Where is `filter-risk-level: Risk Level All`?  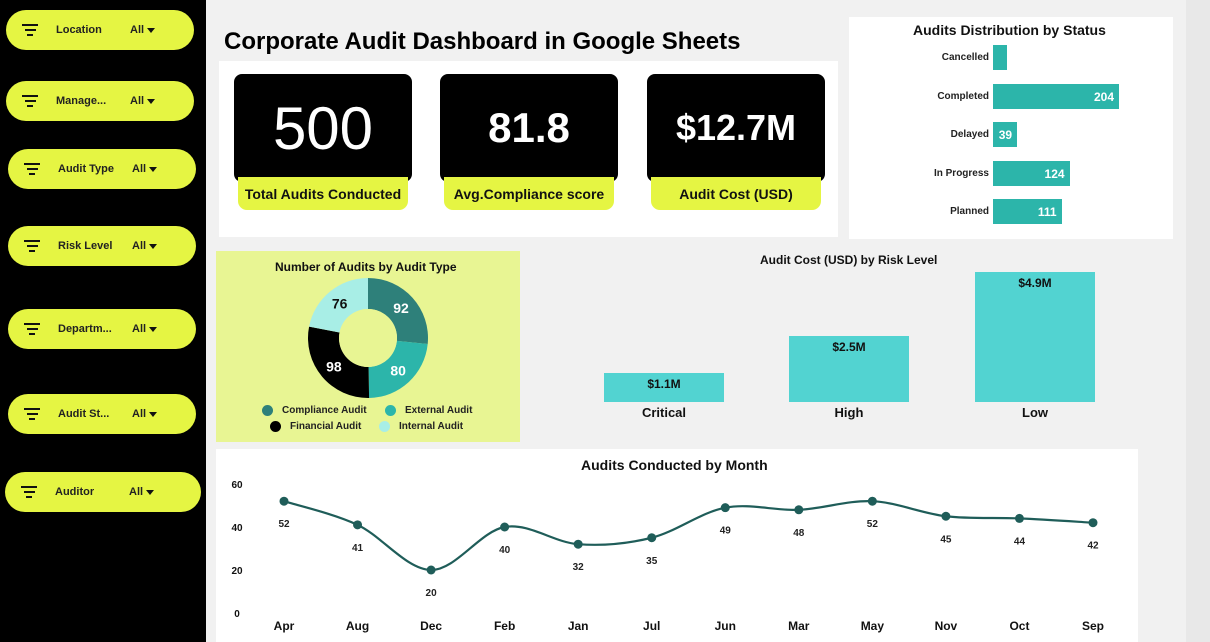
filter-risk-level: Risk Level All is located at coordinates (102, 246).